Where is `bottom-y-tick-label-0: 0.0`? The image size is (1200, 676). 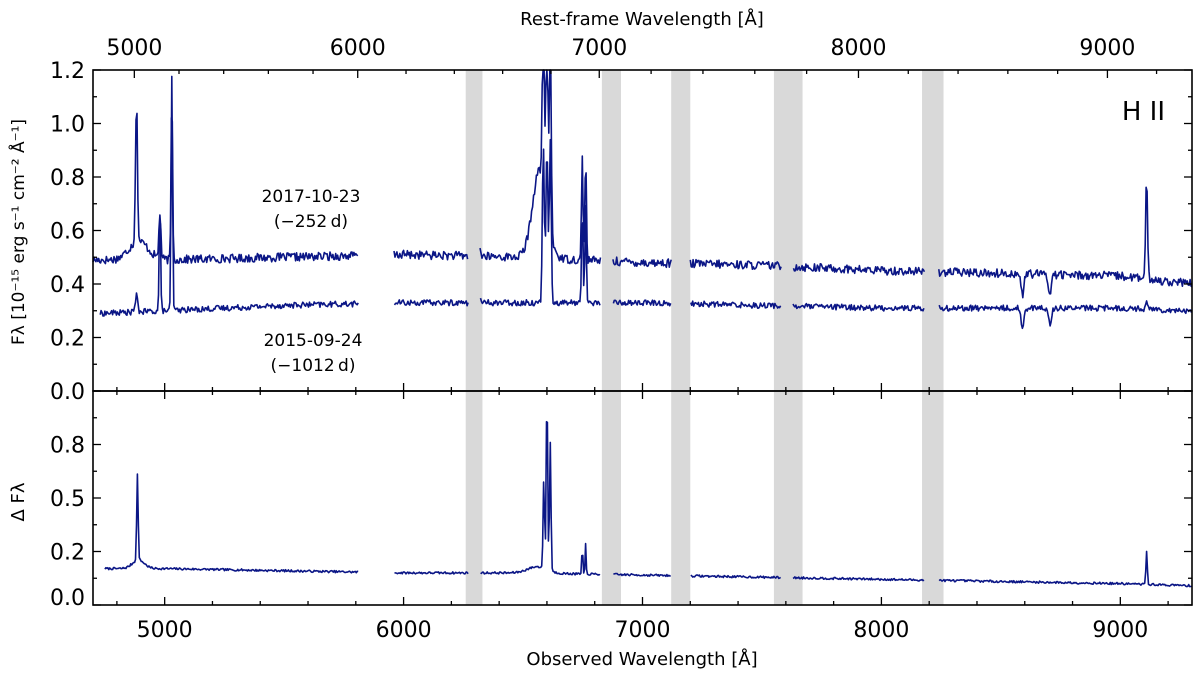 bottom-y-tick-label-0: 0.0 is located at coordinates (67, 598).